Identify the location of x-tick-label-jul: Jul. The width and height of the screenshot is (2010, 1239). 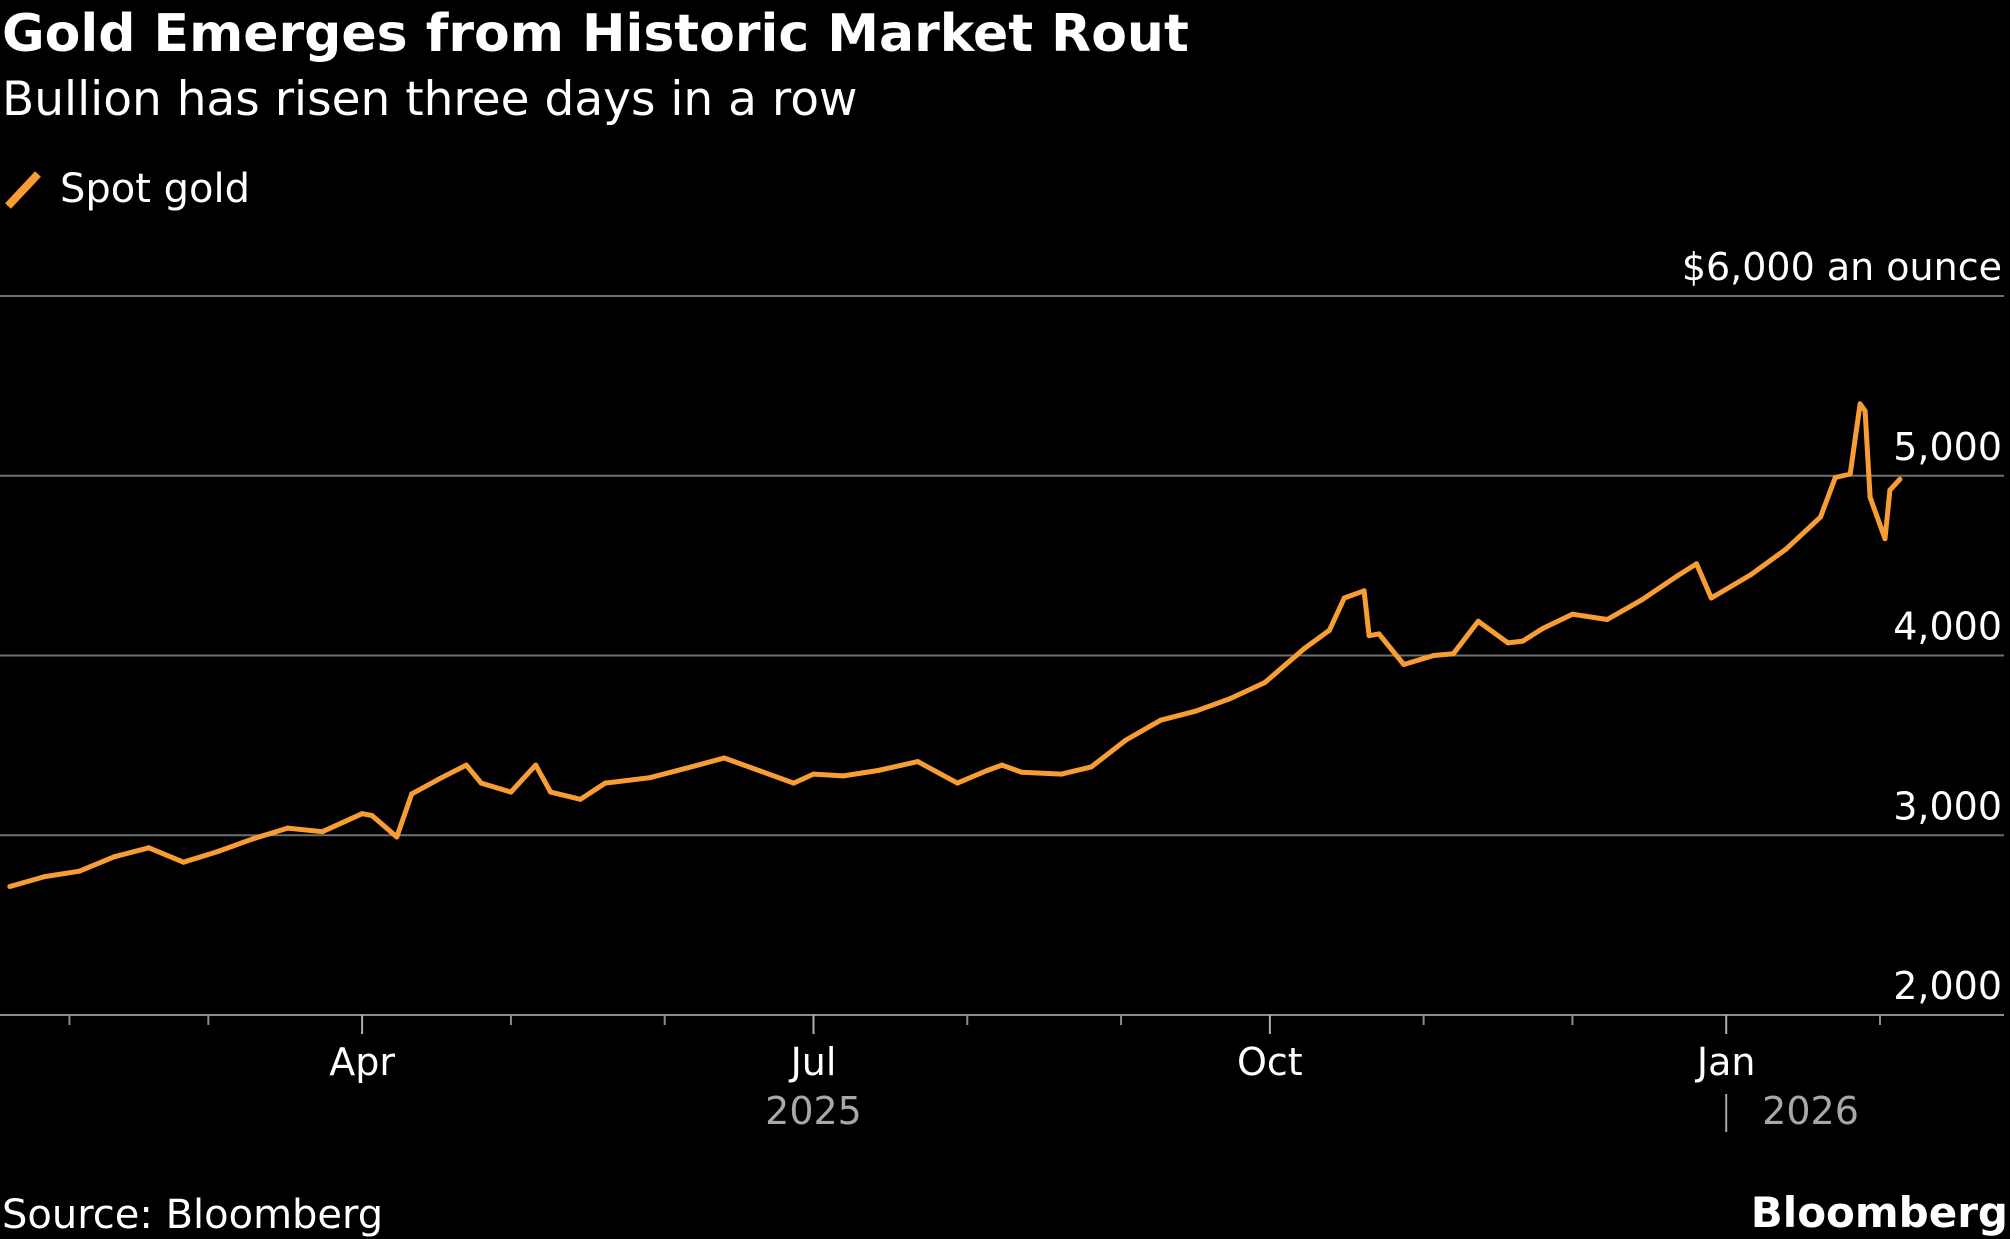
(813, 1062).